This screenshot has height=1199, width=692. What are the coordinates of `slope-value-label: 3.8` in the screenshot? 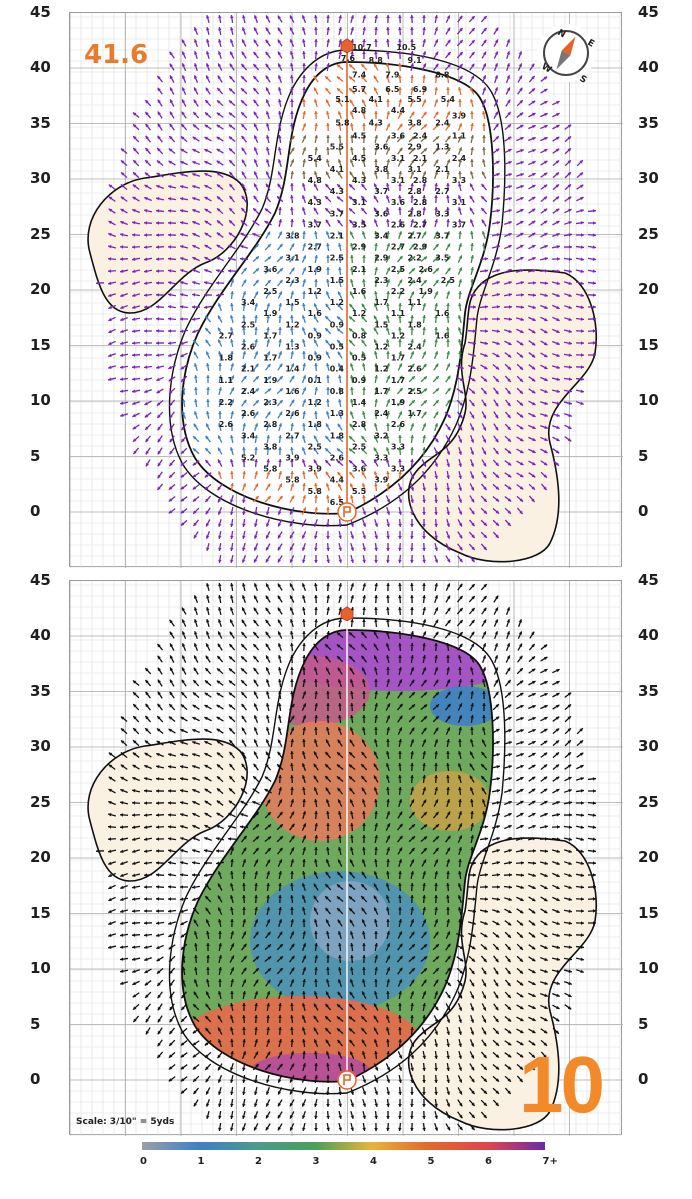 It's located at (292, 236).